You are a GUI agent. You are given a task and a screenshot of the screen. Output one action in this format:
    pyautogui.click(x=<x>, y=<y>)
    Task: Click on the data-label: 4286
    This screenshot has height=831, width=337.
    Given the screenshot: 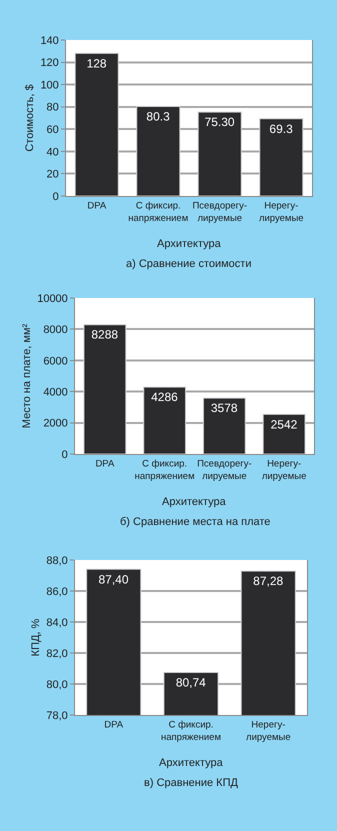 What is the action you would take?
    pyautogui.click(x=164, y=397)
    